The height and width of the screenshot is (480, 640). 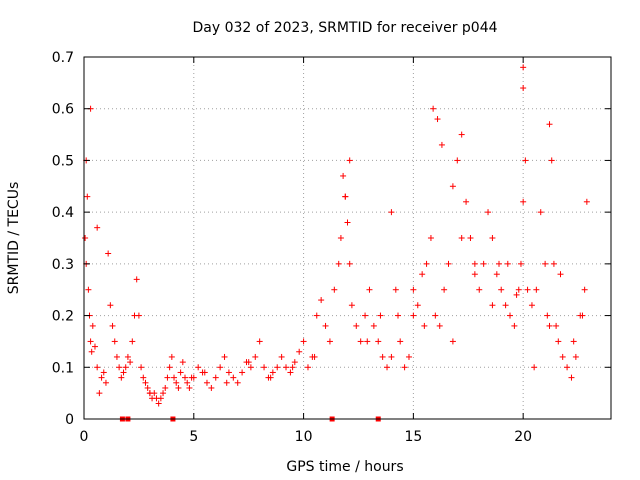 What do you see at coordinates (63, 317) in the screenshot?
I see `y-tick-label: 0.2` at bounding box center [63, 317].